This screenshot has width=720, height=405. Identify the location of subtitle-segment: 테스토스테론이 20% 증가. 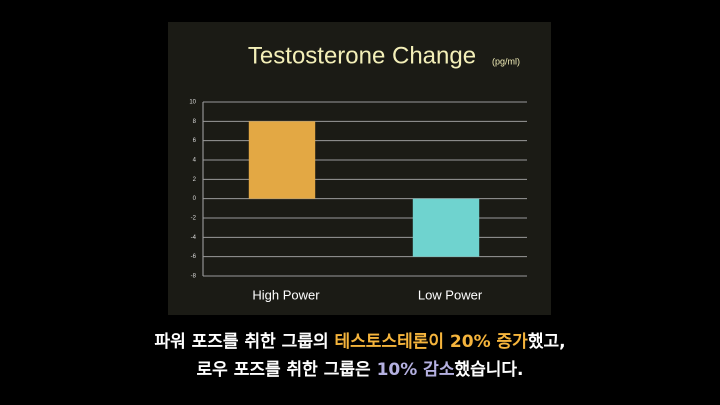
(431, 342).